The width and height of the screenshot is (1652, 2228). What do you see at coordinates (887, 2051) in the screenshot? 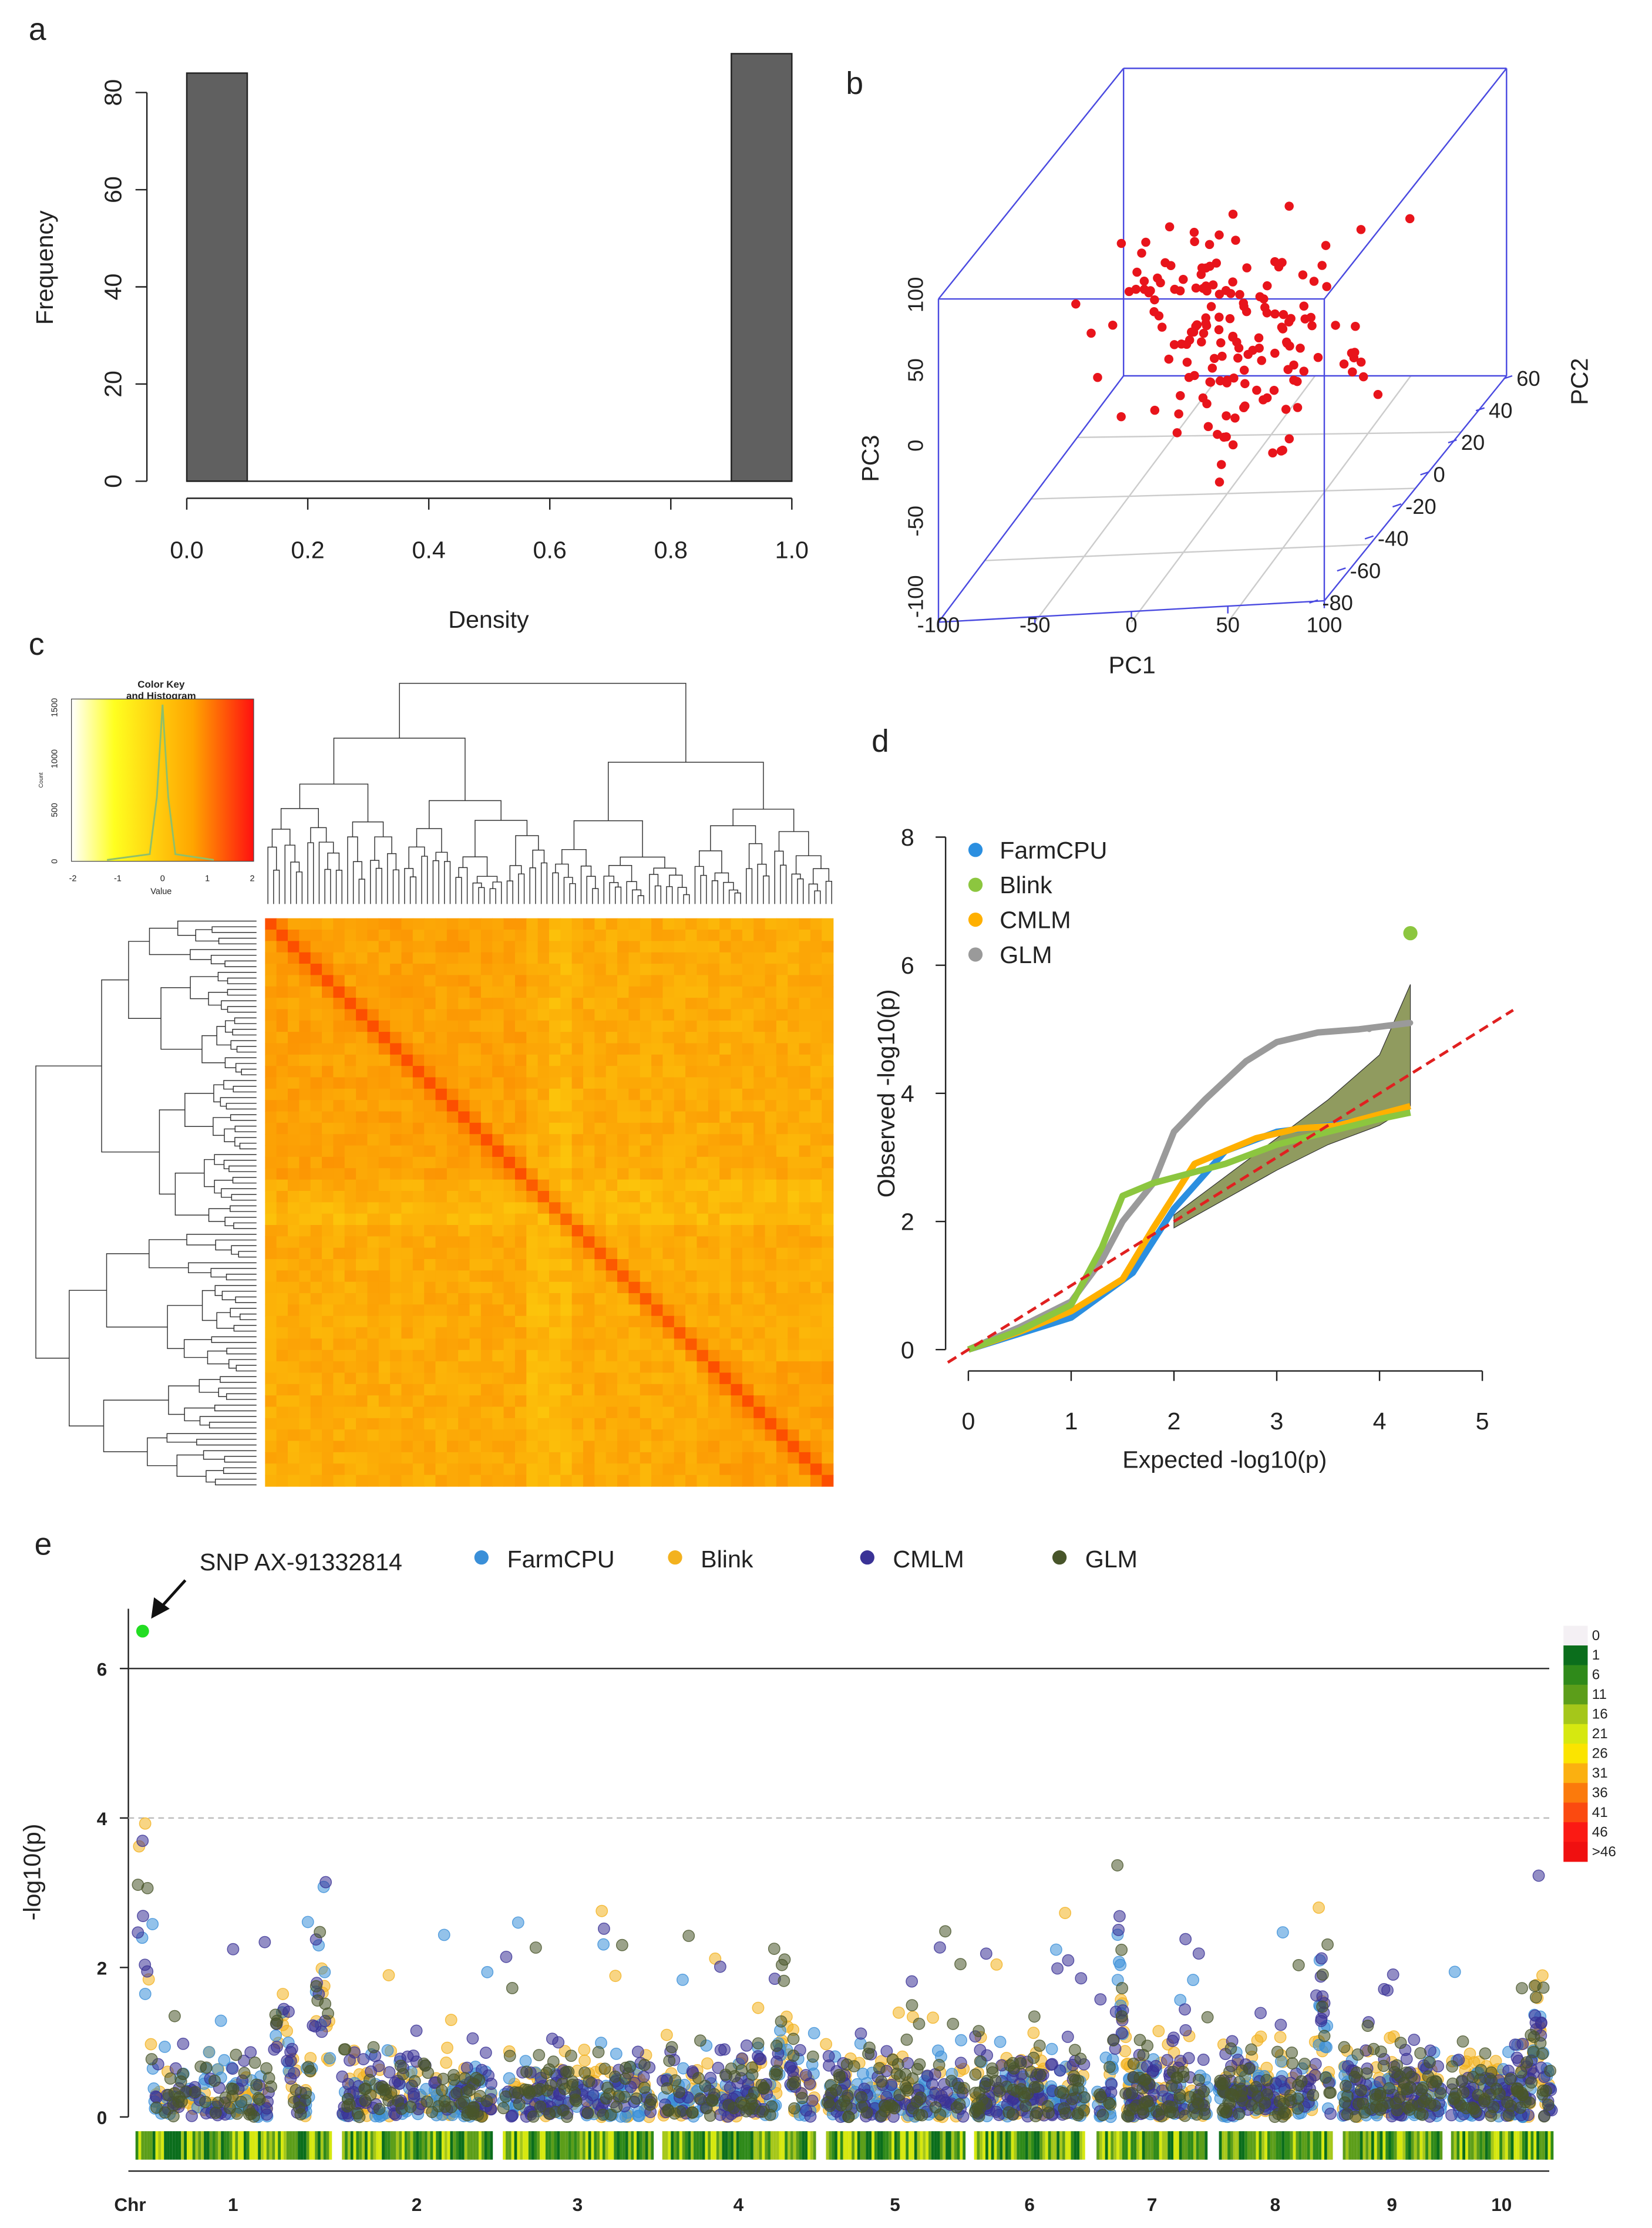
I see `snp-point-cmlm` at bounding box center [887, 2051].